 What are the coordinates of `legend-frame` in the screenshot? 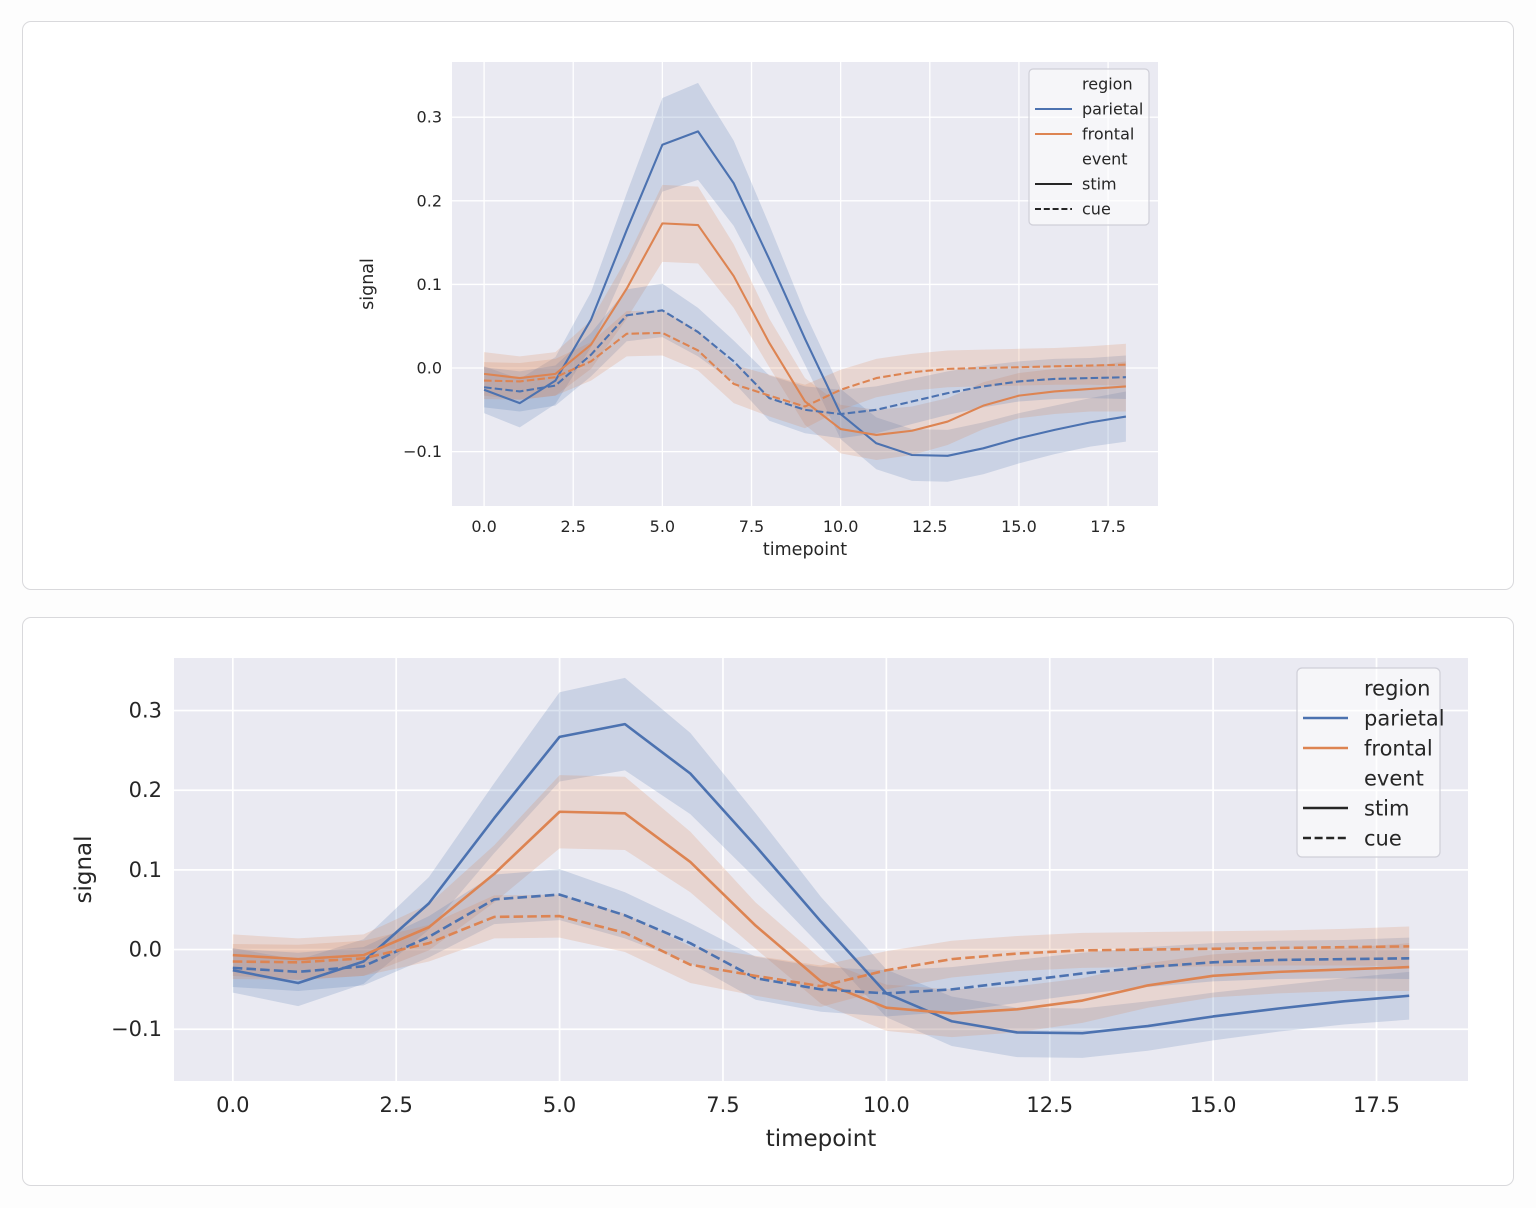 It's located at (1368, 762).